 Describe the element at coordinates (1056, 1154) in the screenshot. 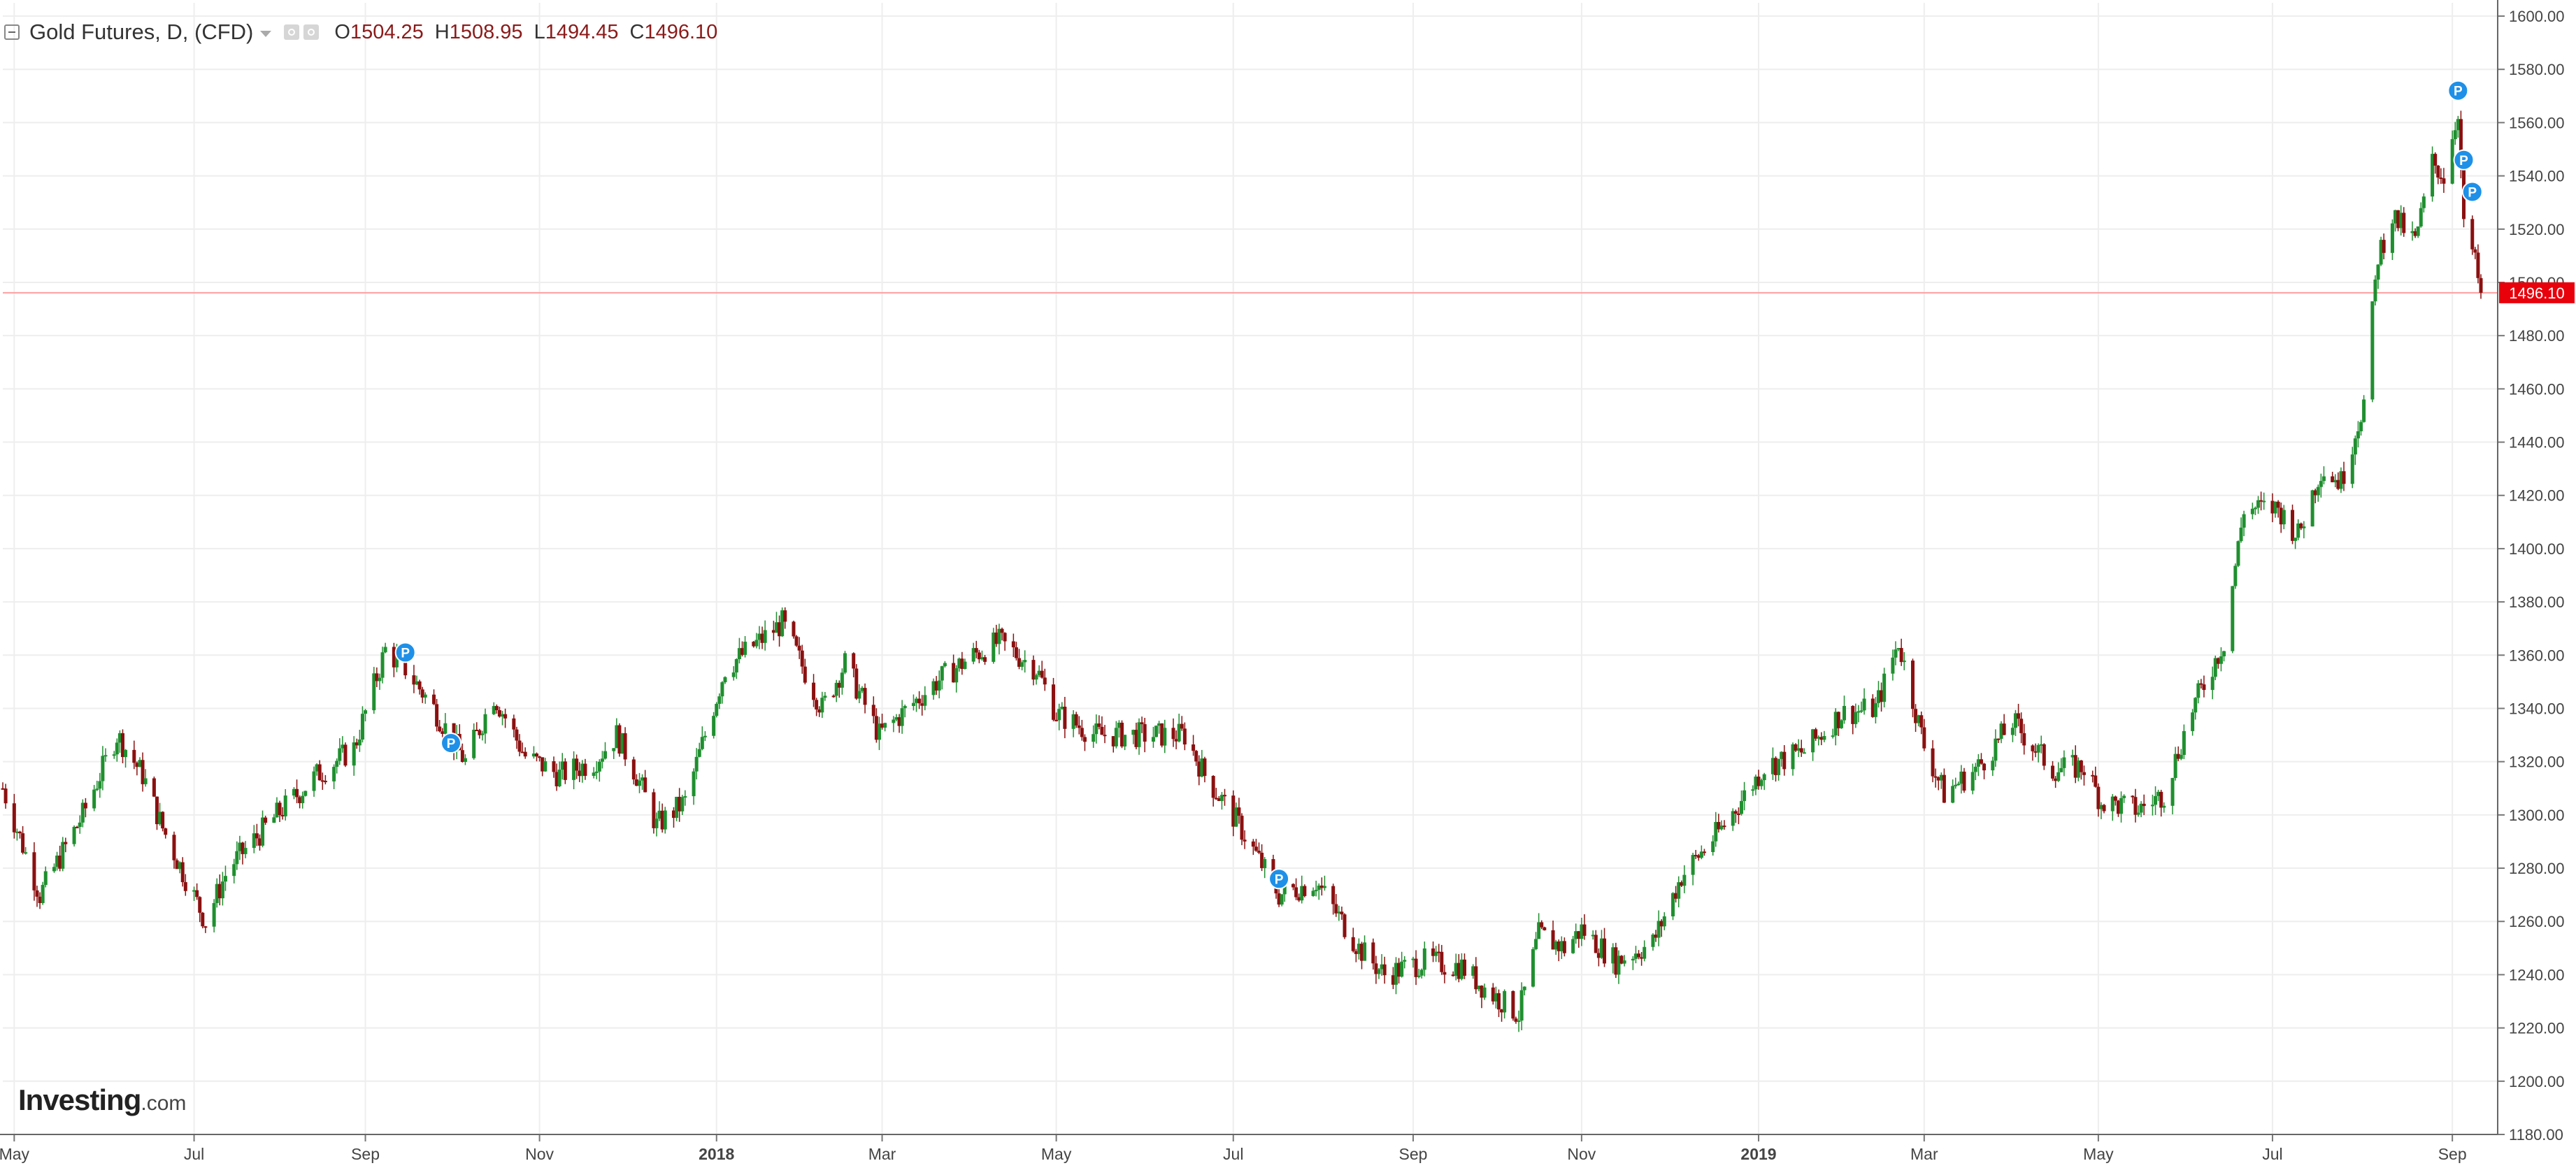

I see `x-tick-label: May` at that location.